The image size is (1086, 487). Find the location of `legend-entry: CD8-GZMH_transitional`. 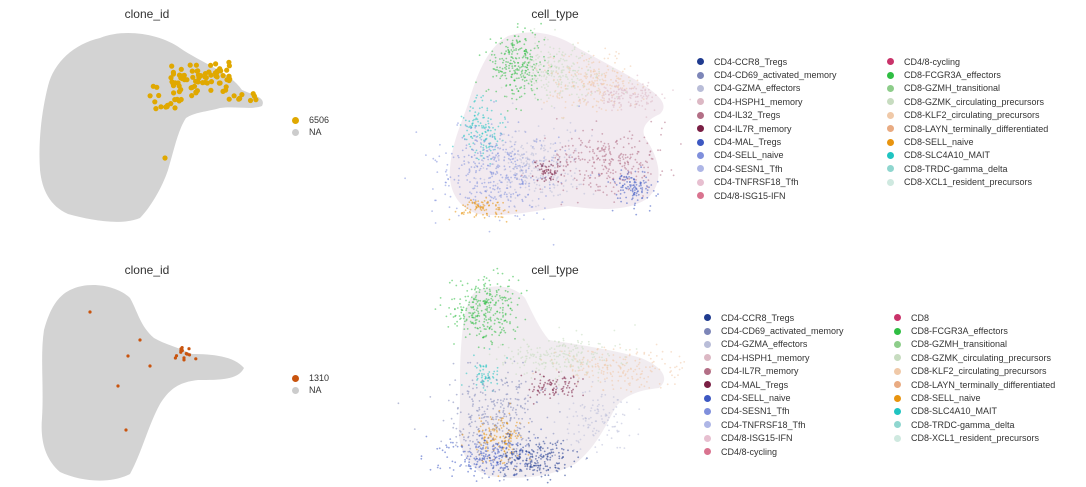

legend-entry: CD8-GZMH_transitional is located at coordinates (967, 88).